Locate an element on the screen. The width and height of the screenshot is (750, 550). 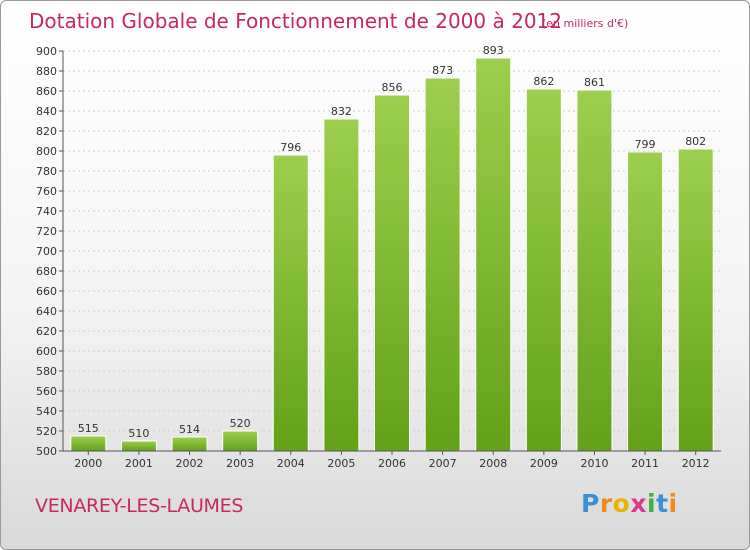
y-tick-label: 700 is located at coordinates (46, 251).